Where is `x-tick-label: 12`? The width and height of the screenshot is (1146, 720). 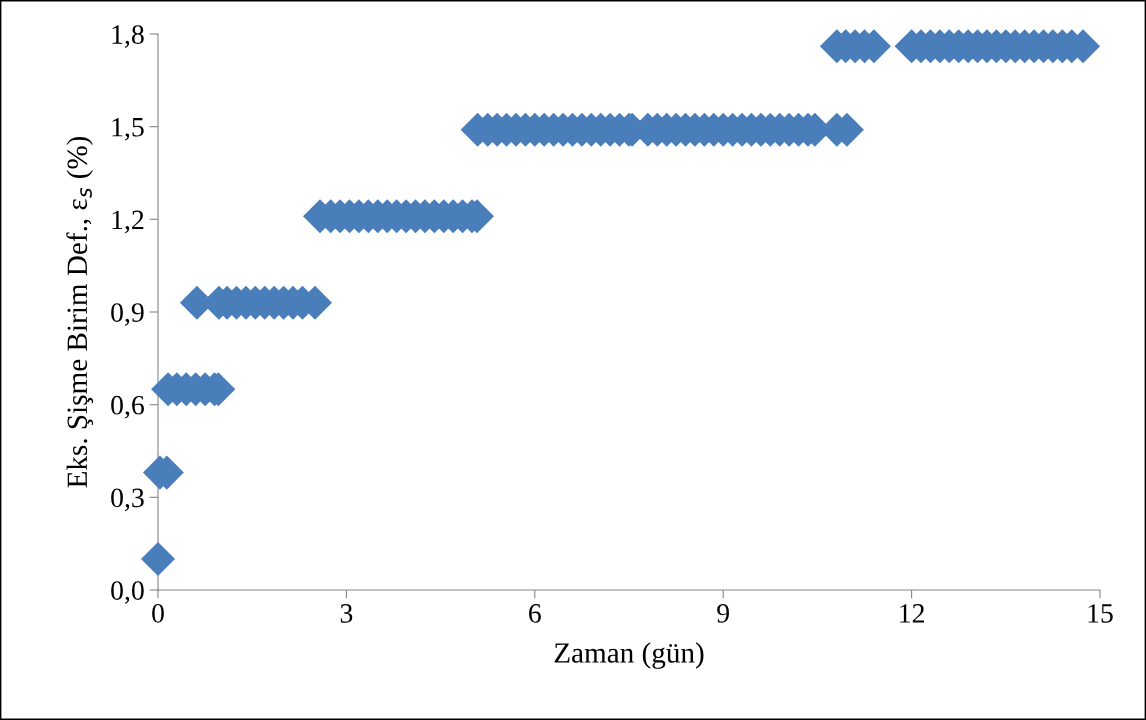 x-tick-label: 12 is located at coordinates (912, 613).